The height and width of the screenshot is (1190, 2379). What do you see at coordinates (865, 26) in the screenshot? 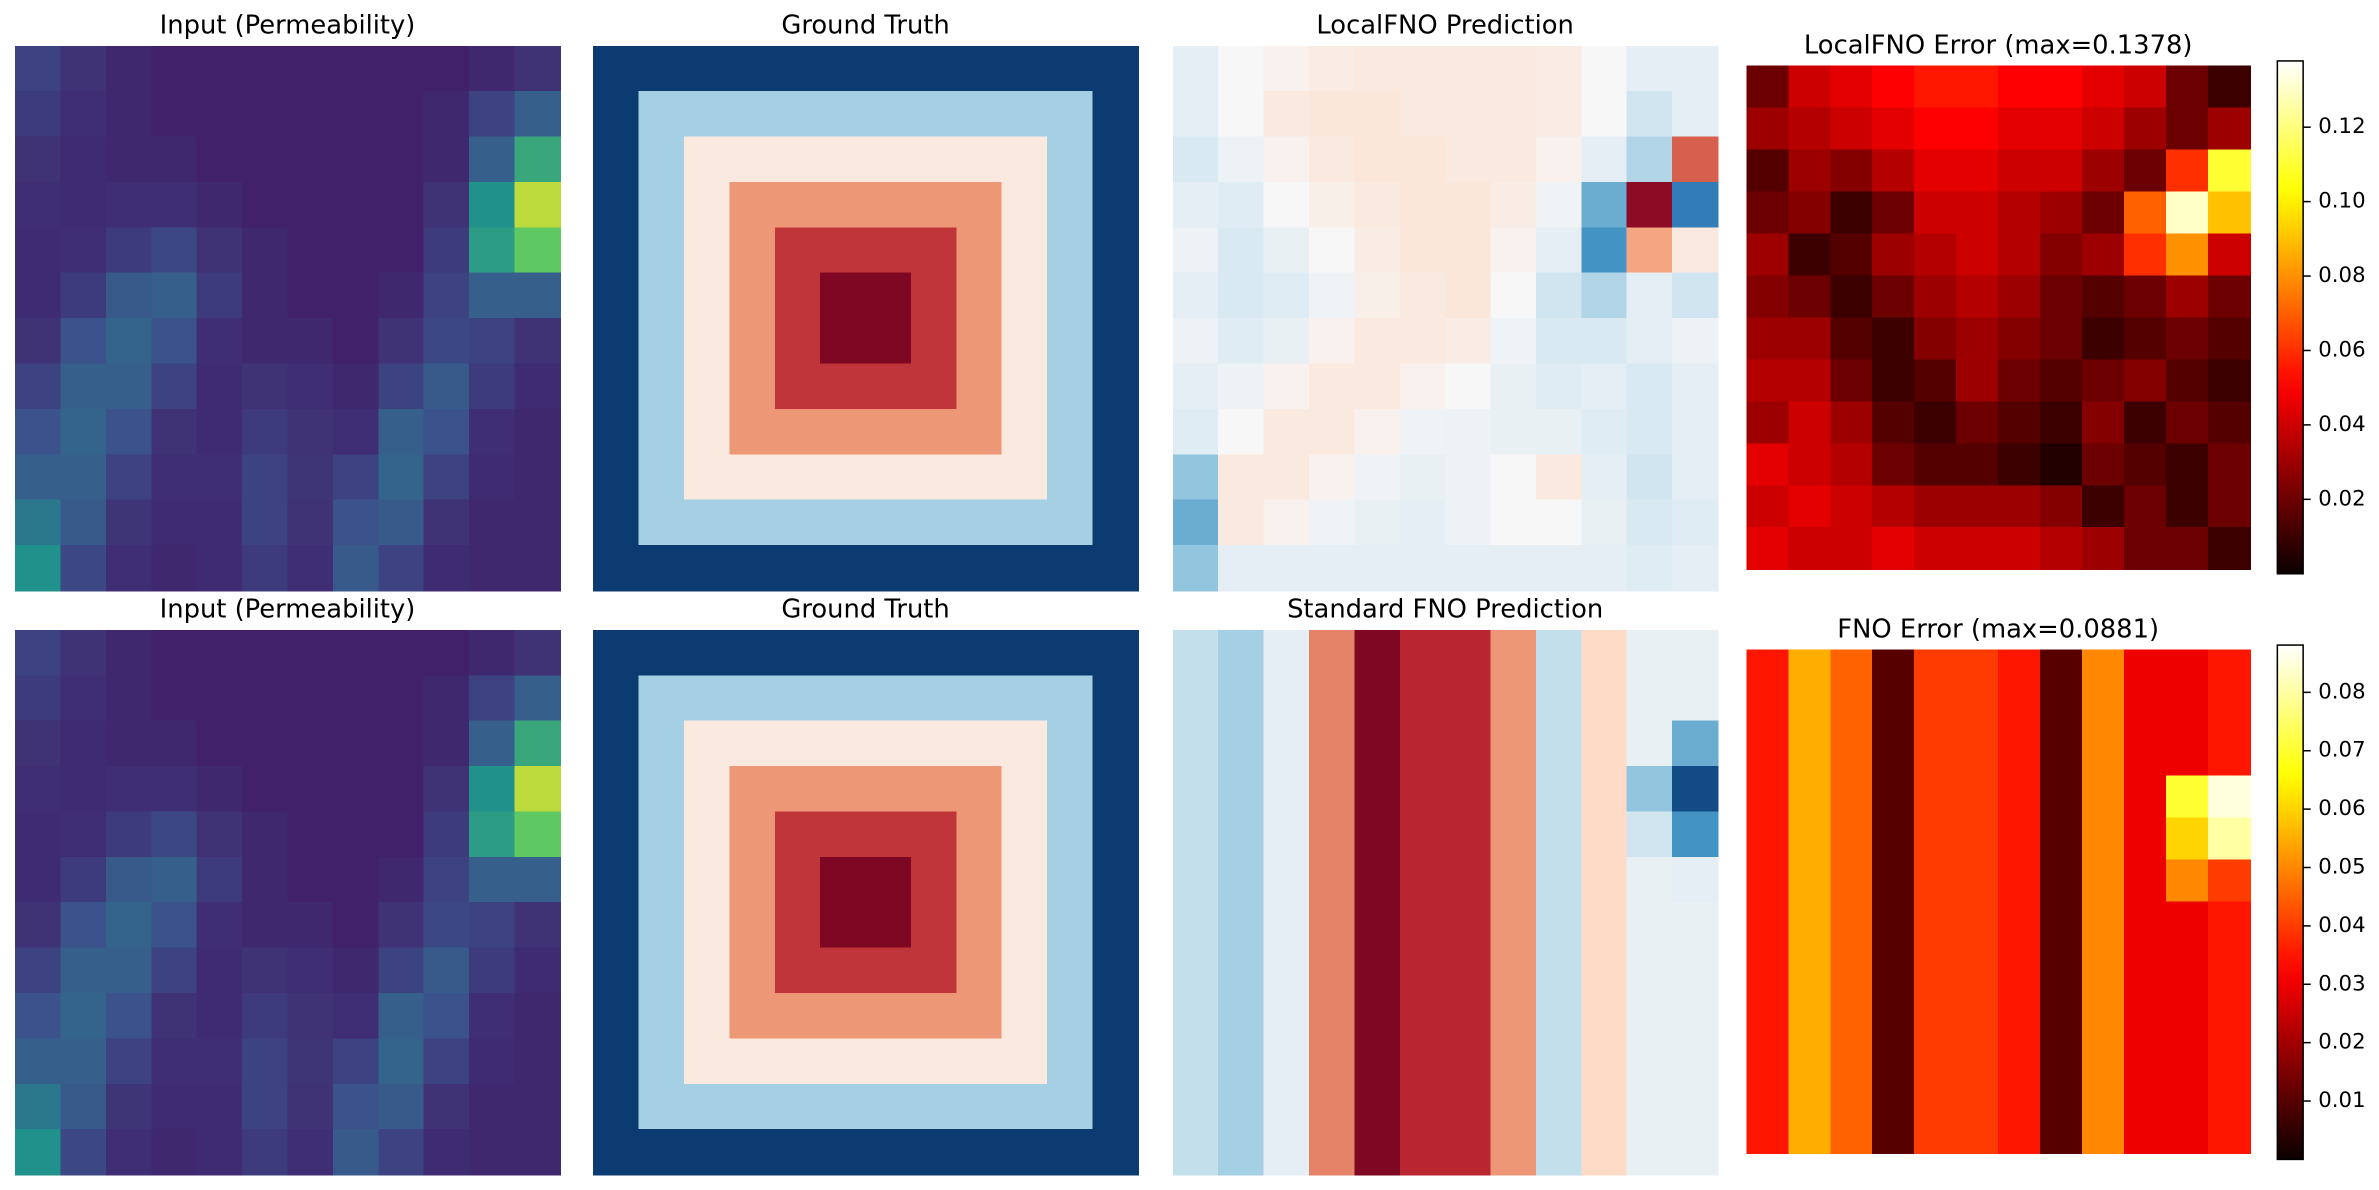
I see `panel-title: Ground Truth` at bounding box center [865, 26].